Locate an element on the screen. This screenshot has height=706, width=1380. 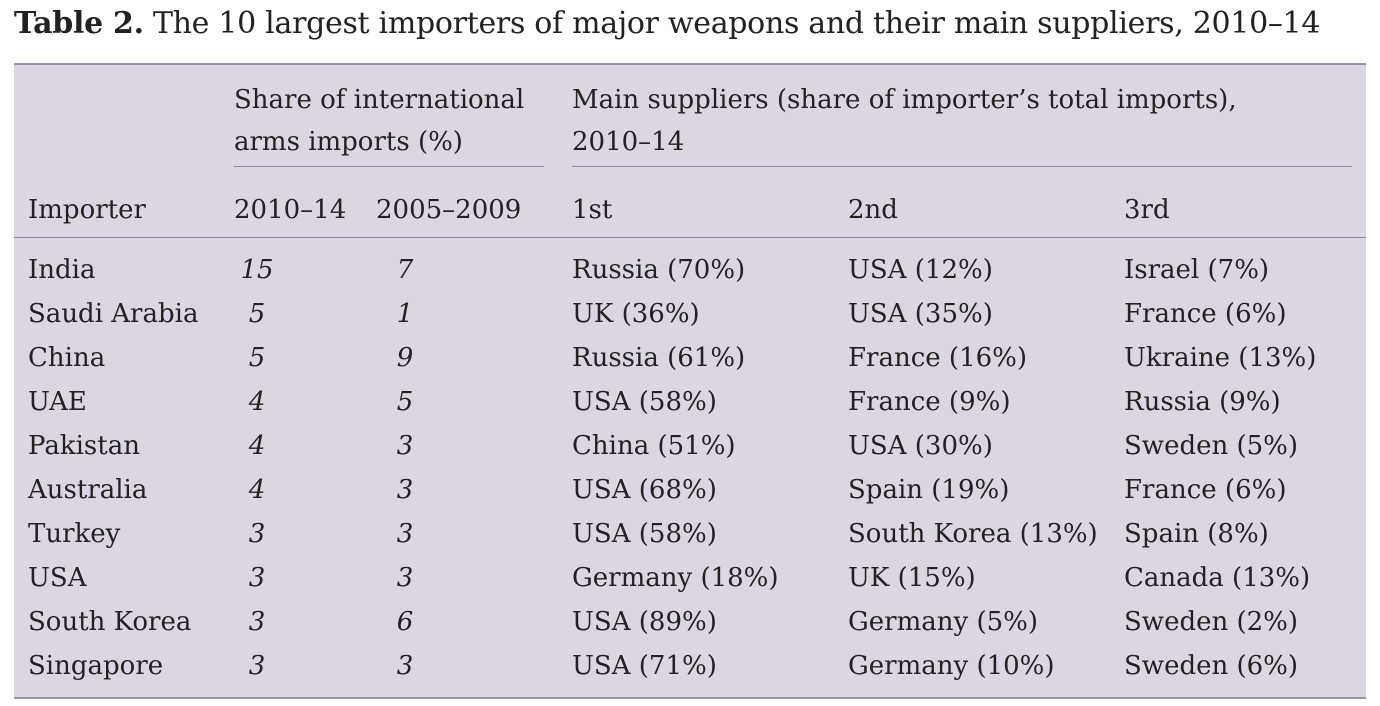
importer-cell: USA is located at coordinates (57, 578).